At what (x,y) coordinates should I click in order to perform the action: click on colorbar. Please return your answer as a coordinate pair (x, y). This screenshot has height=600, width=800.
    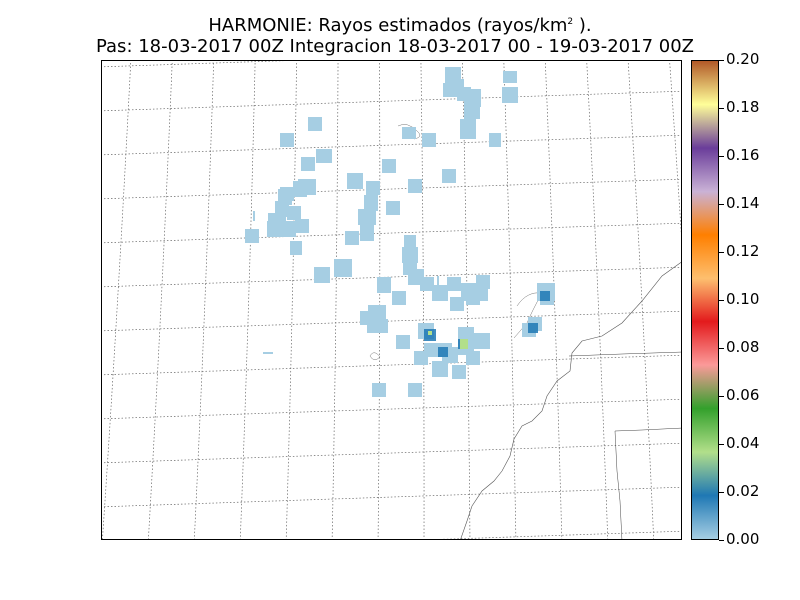
    Looking at the image, I should click on (705, 300).